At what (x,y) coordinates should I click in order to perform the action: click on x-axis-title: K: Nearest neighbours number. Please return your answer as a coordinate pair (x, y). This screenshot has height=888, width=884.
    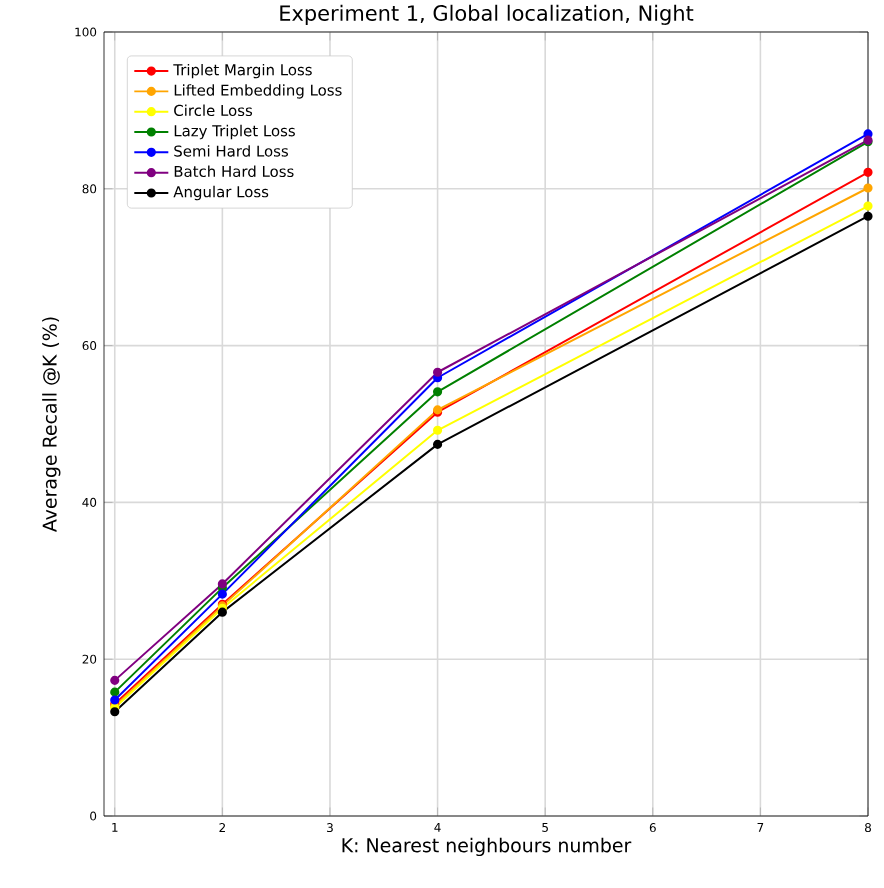
    Looking at the image, I should click on (487, 847).